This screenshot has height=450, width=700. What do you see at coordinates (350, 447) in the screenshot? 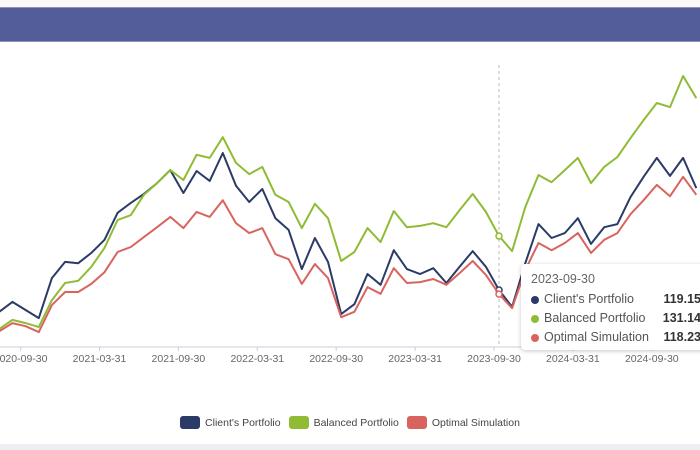
I see `bottom-strip` at bounding box center [350, 447].